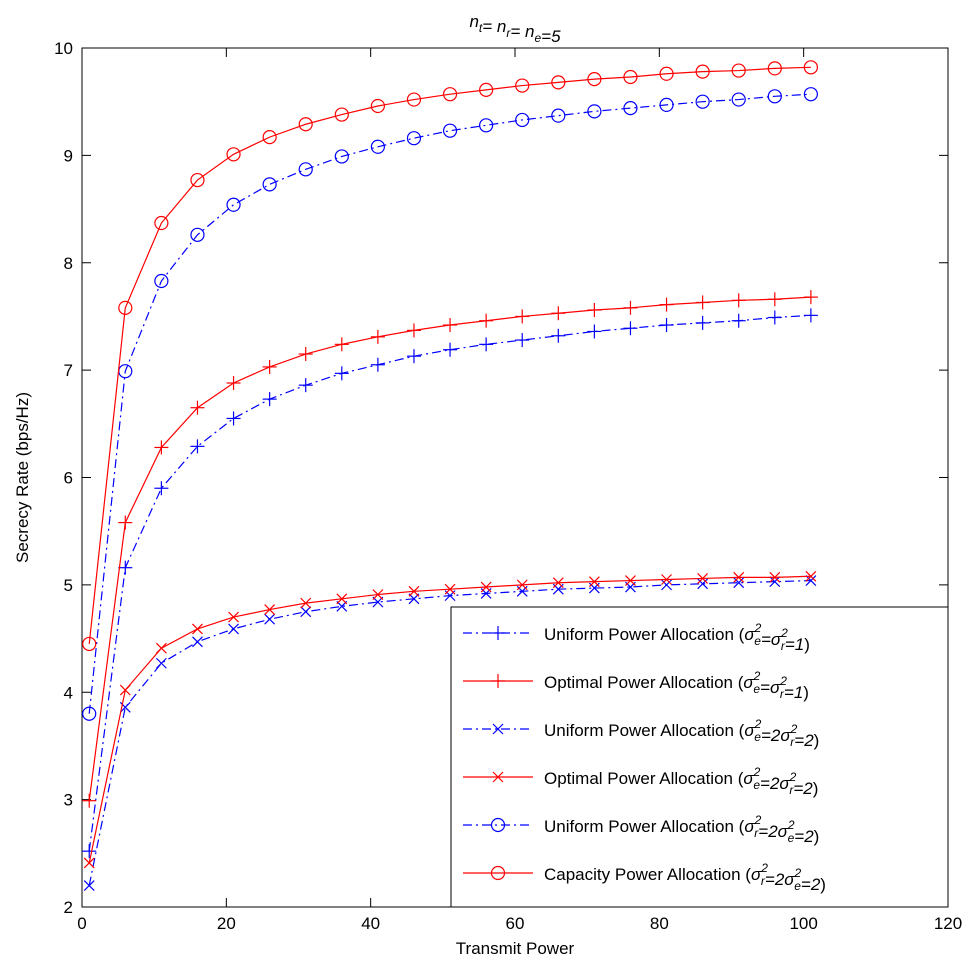  Describe the element at coordinates (803, 923) in the screenshot. I see `x-tick-label: 100` at that location.